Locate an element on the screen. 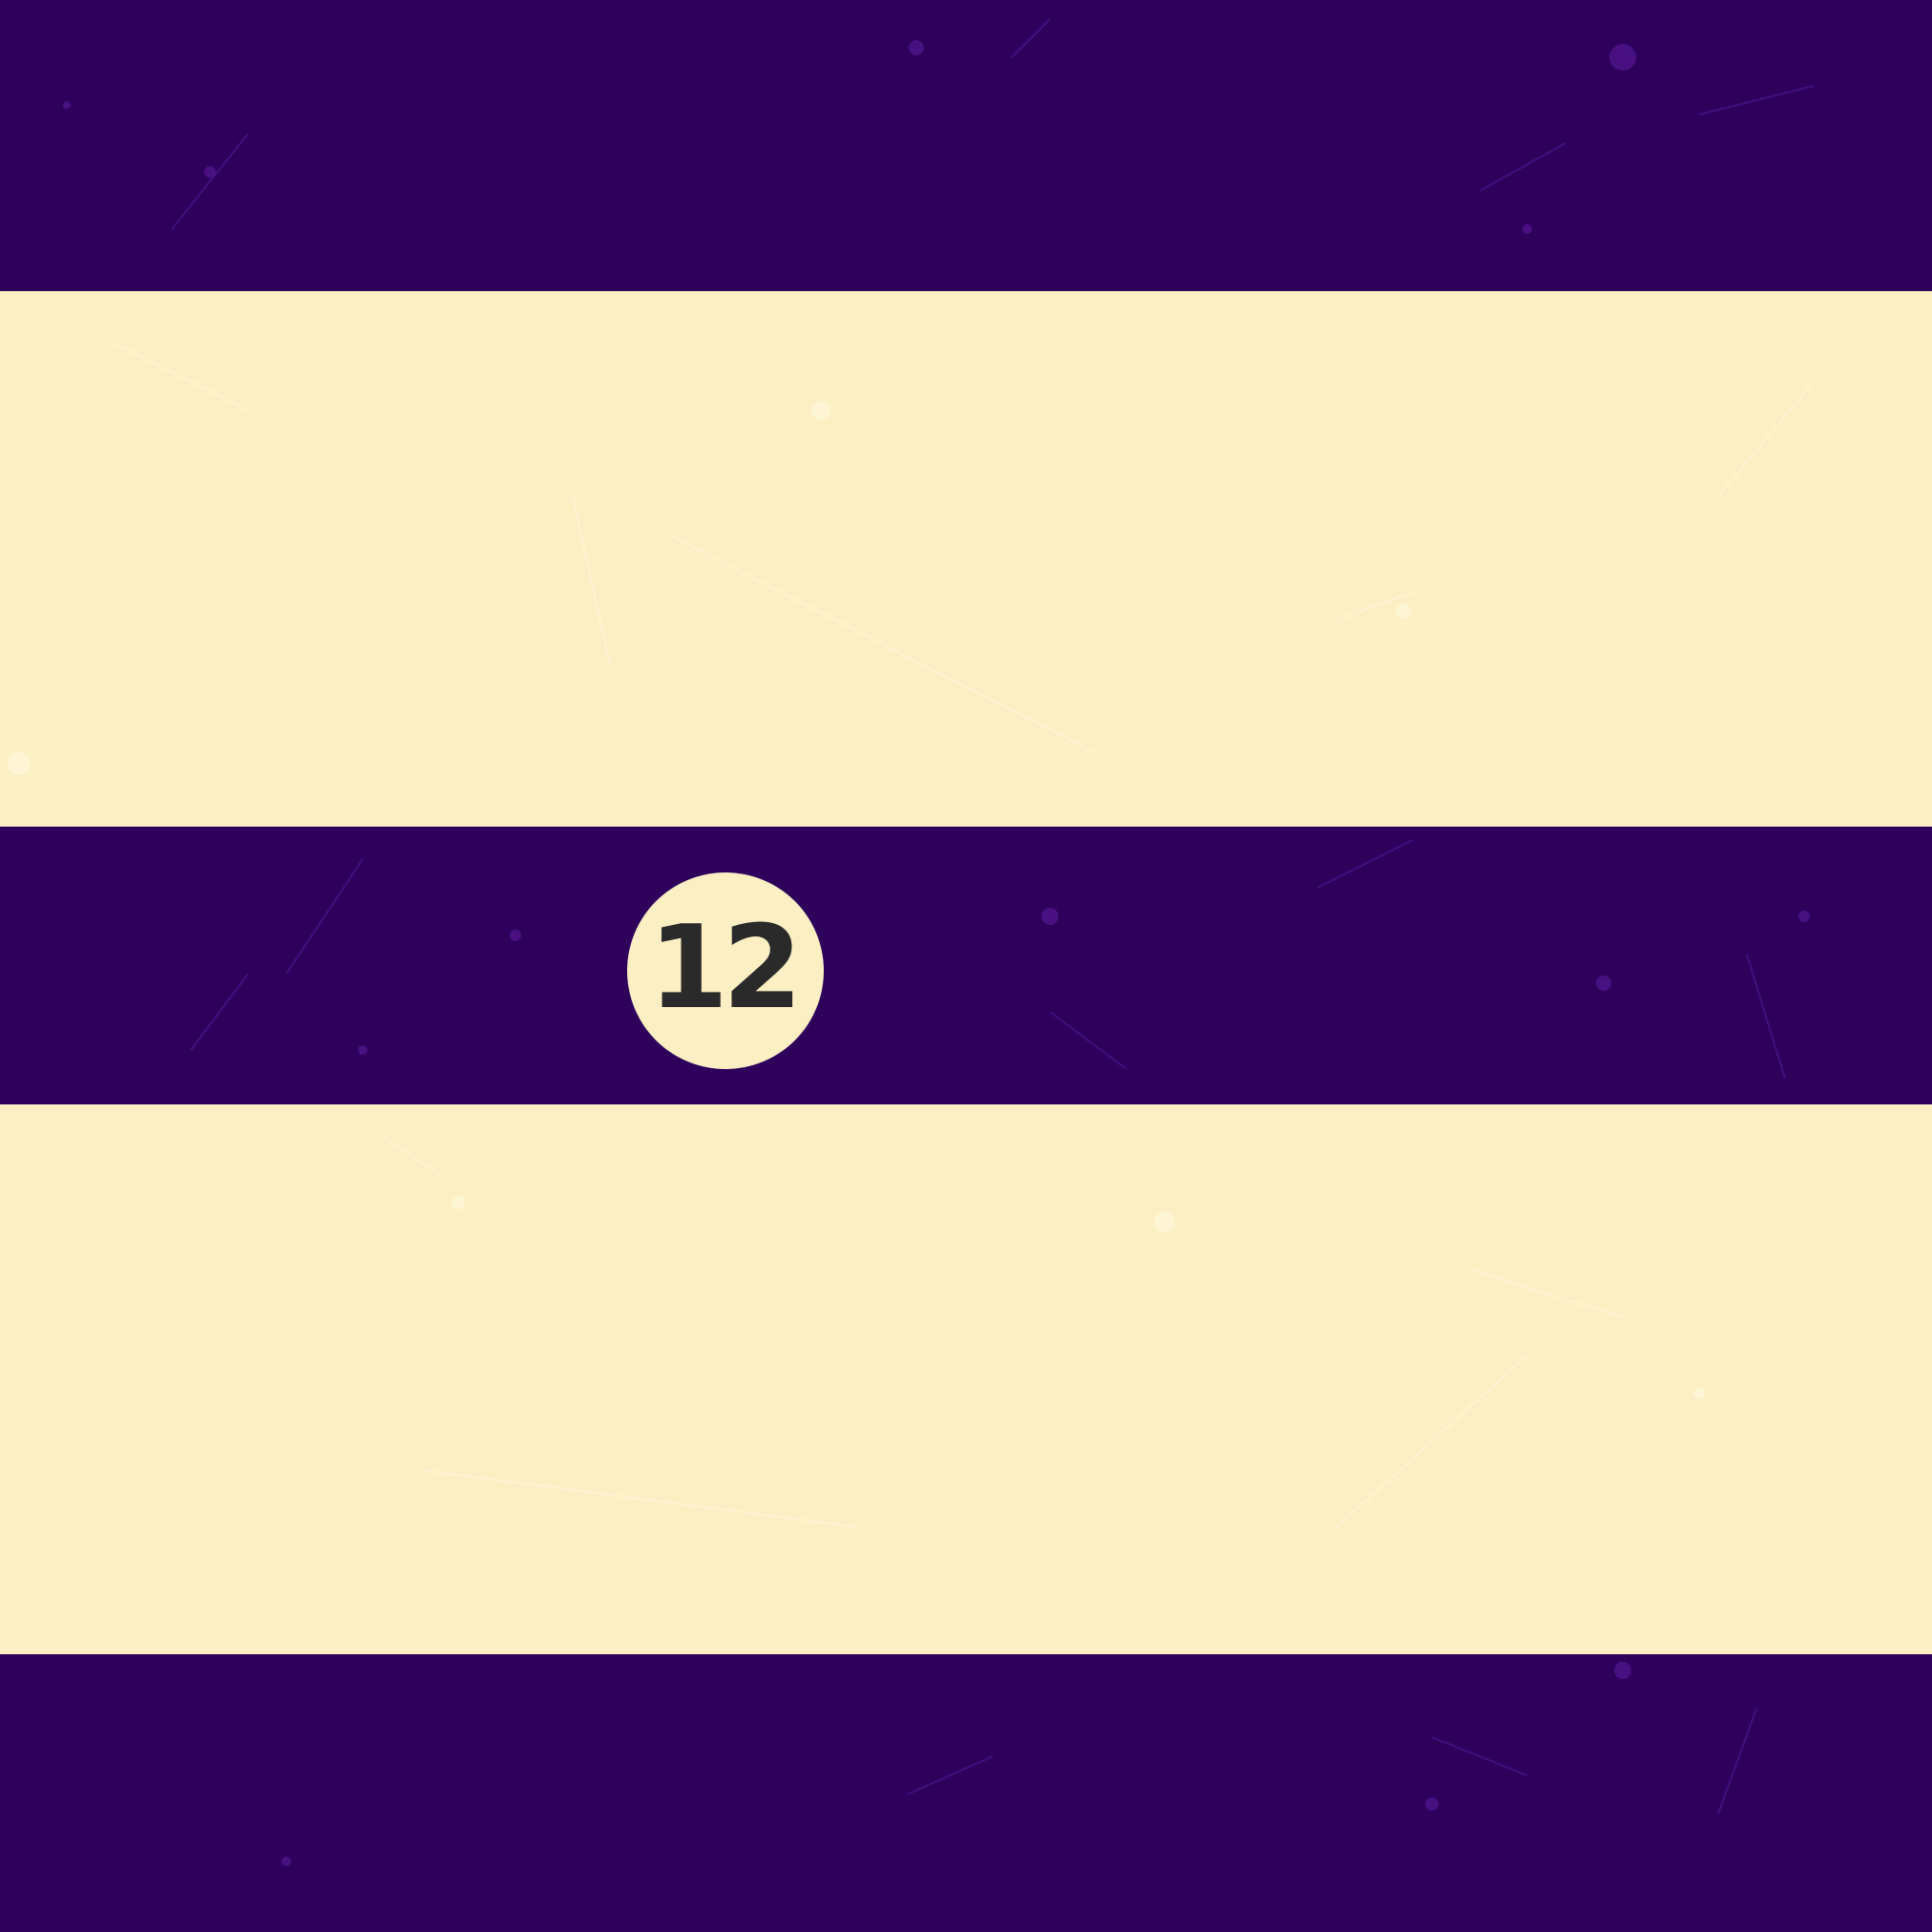 The image size is (1932, 1932). ball-number: 12 is located at coordinates (725, 969).